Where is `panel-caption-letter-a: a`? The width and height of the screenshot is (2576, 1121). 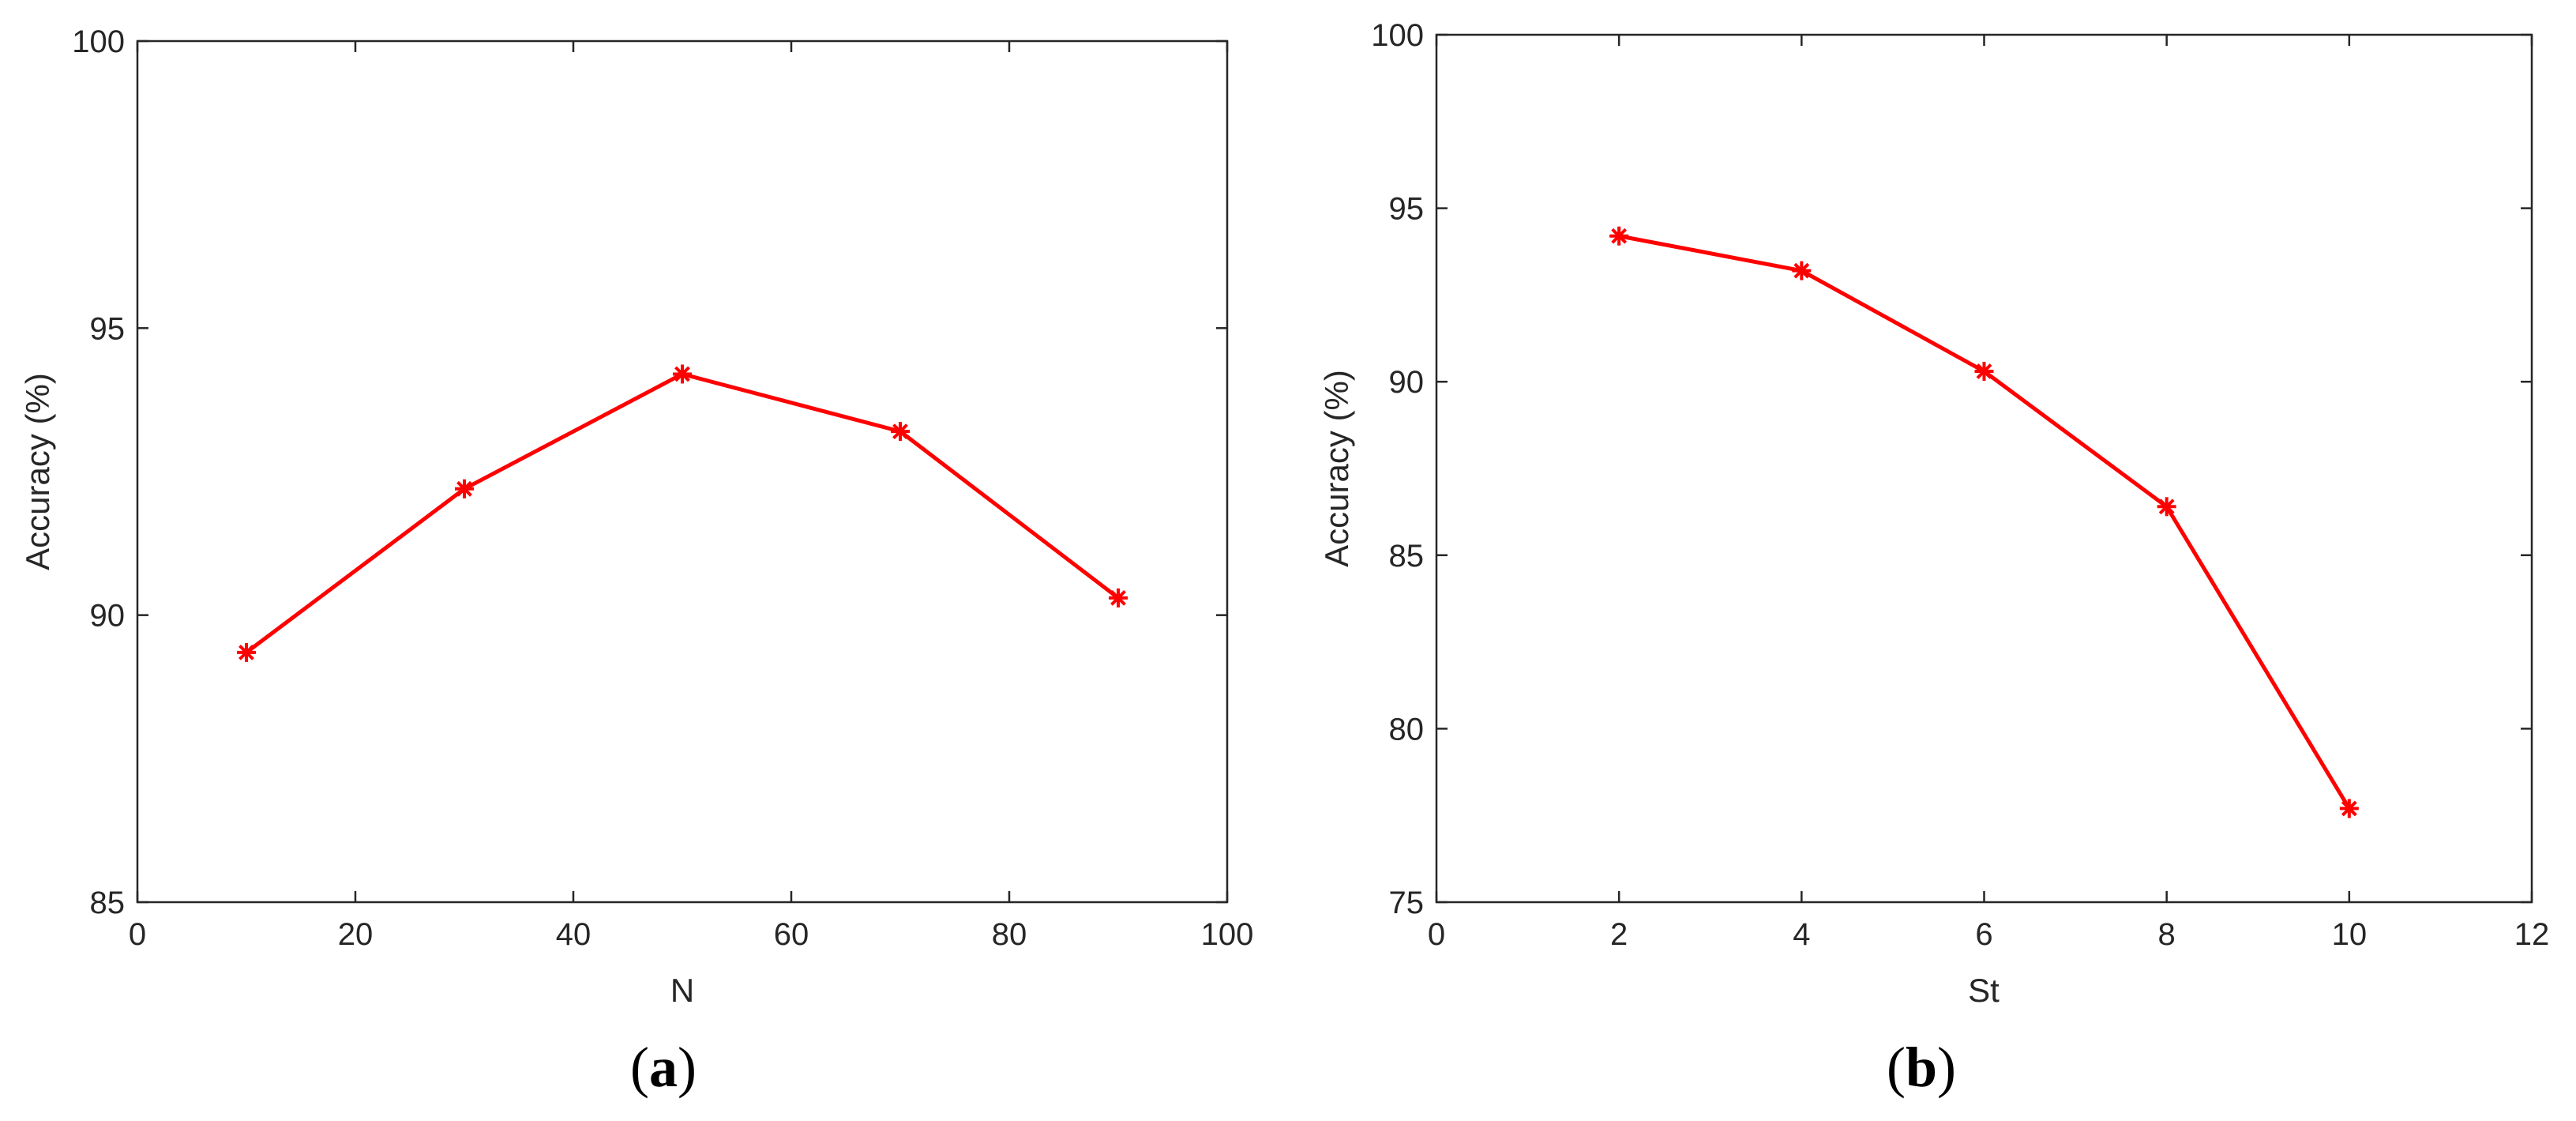
panel-caption-letter-a: a is located at coordinates (663, 1067).